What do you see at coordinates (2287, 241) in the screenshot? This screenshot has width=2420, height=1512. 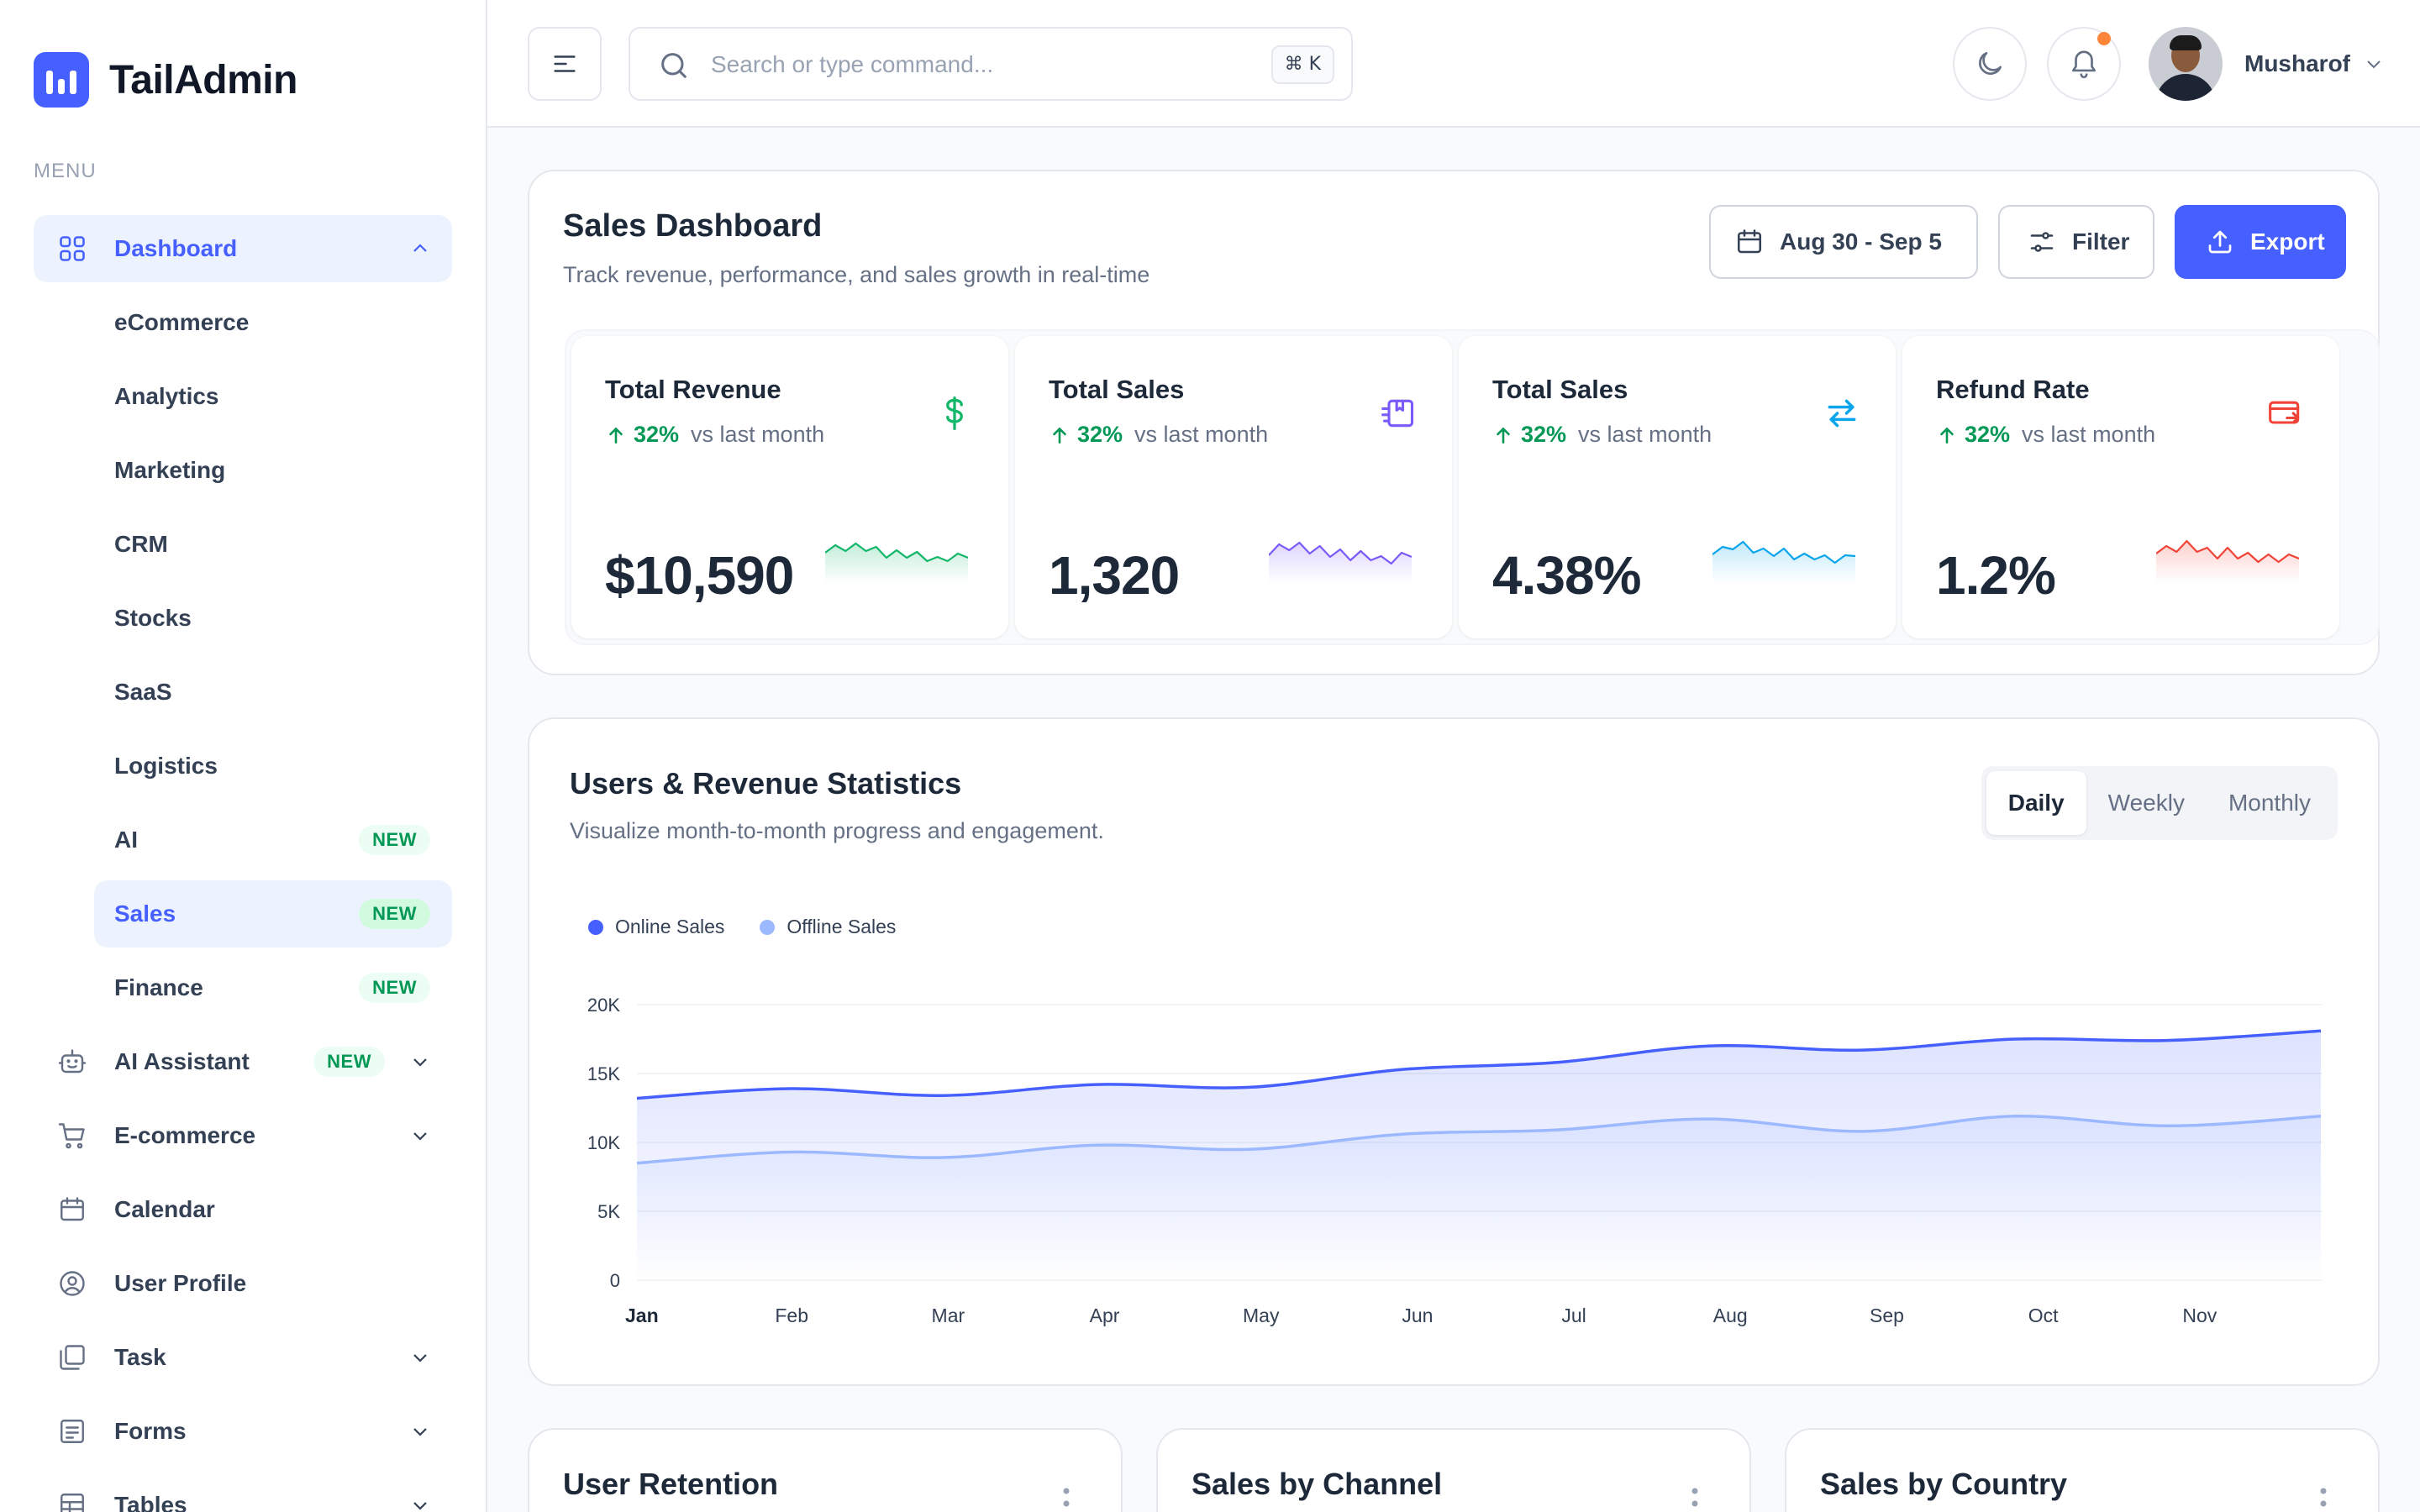 I see `export-label: Export` at bounding box center [2287, 241].